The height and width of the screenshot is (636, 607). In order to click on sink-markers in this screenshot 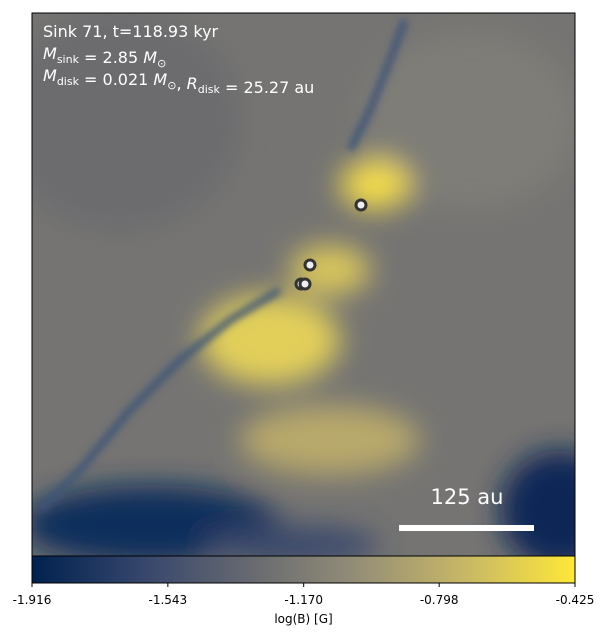, I will do `click(331, 244)`.